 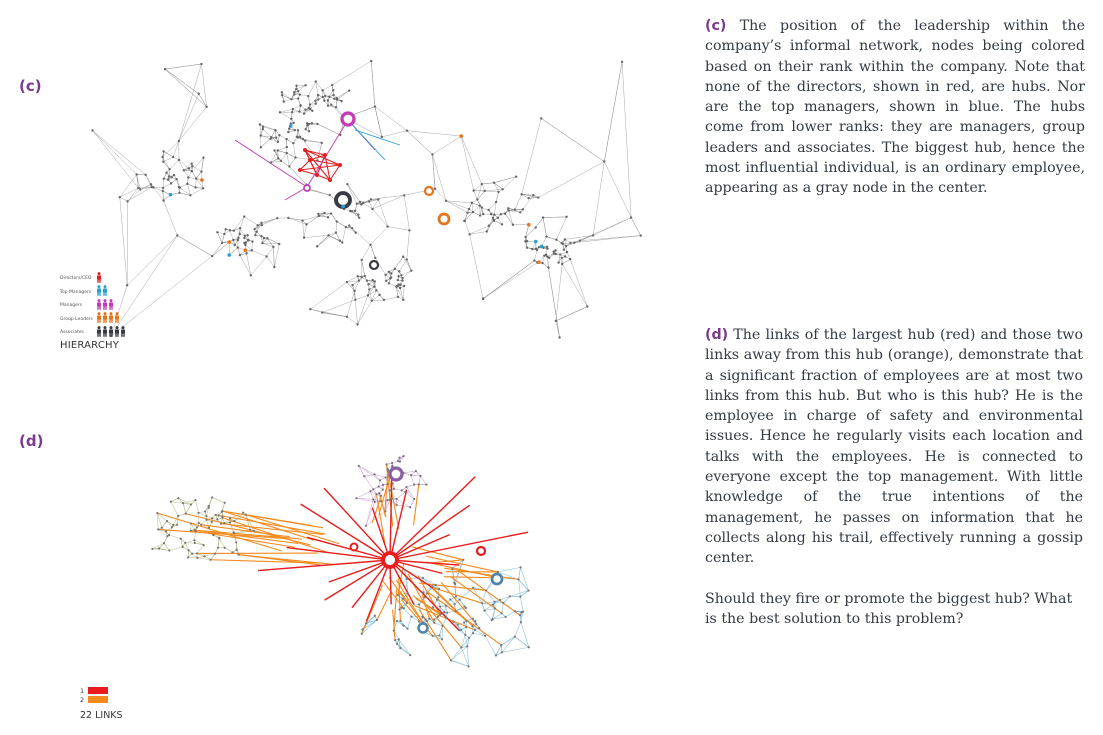 What do you see at coordinates (423, 628) in the screenshot?
I see `hub-blue` at bounding box center [423, 628].